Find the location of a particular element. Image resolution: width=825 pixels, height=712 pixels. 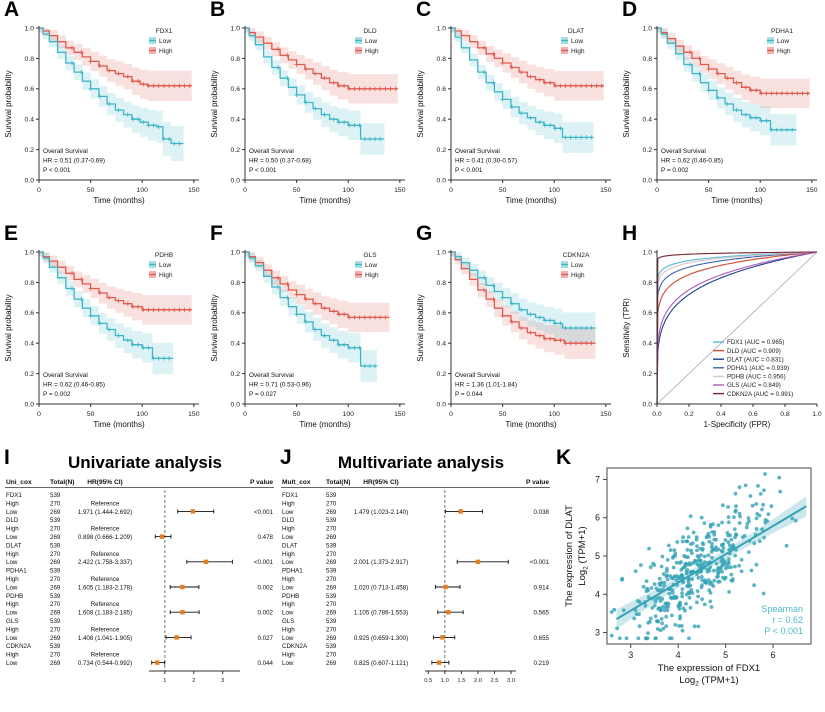

x-axis-label: Time (months) is located at coordinates (531, 424).